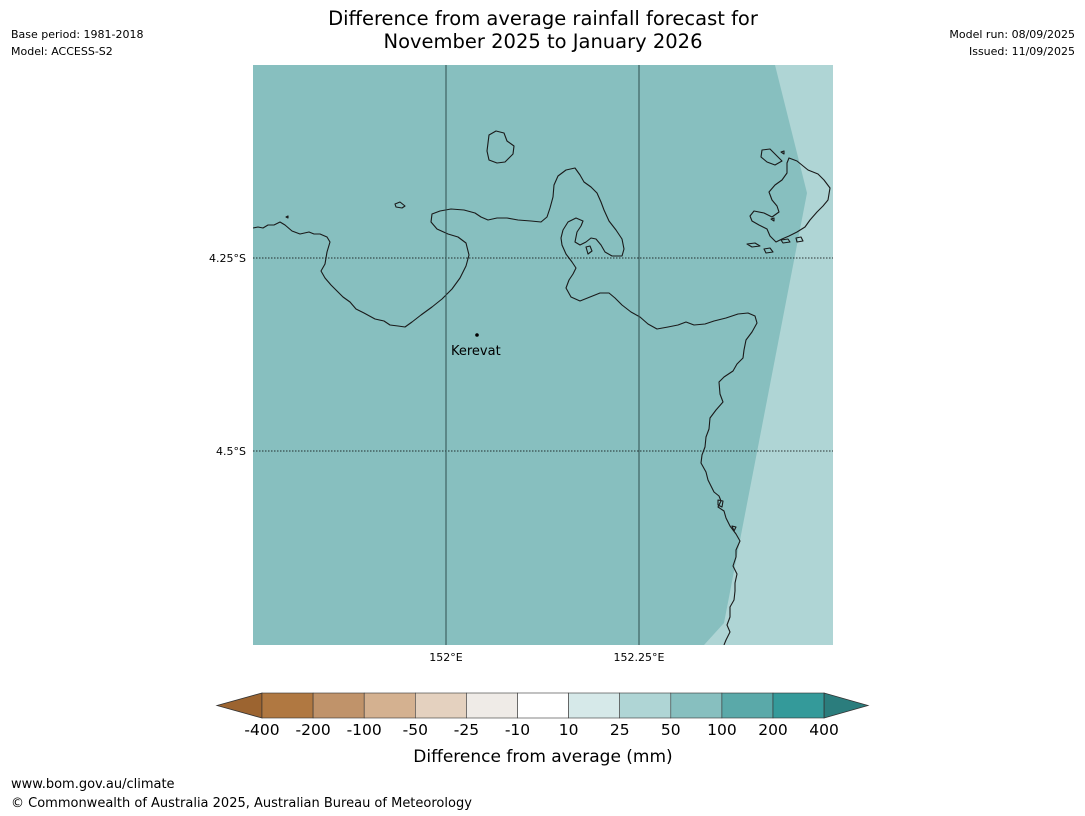  Describe the element at coordinates (93, 784) in the screenshot. I see `footer-url: www.bom.gov.au/climate` at that location.